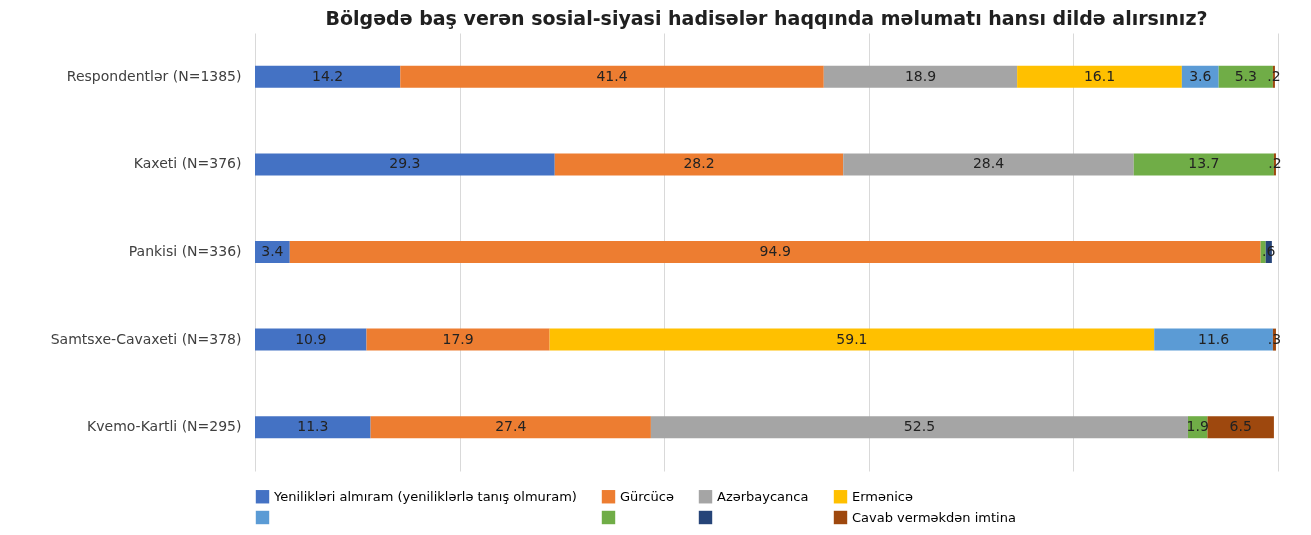  What do you see at coordinates (1213, 338) in the screenshot?
I see `data-label: 11.6` at bounding box center [1213, 338].